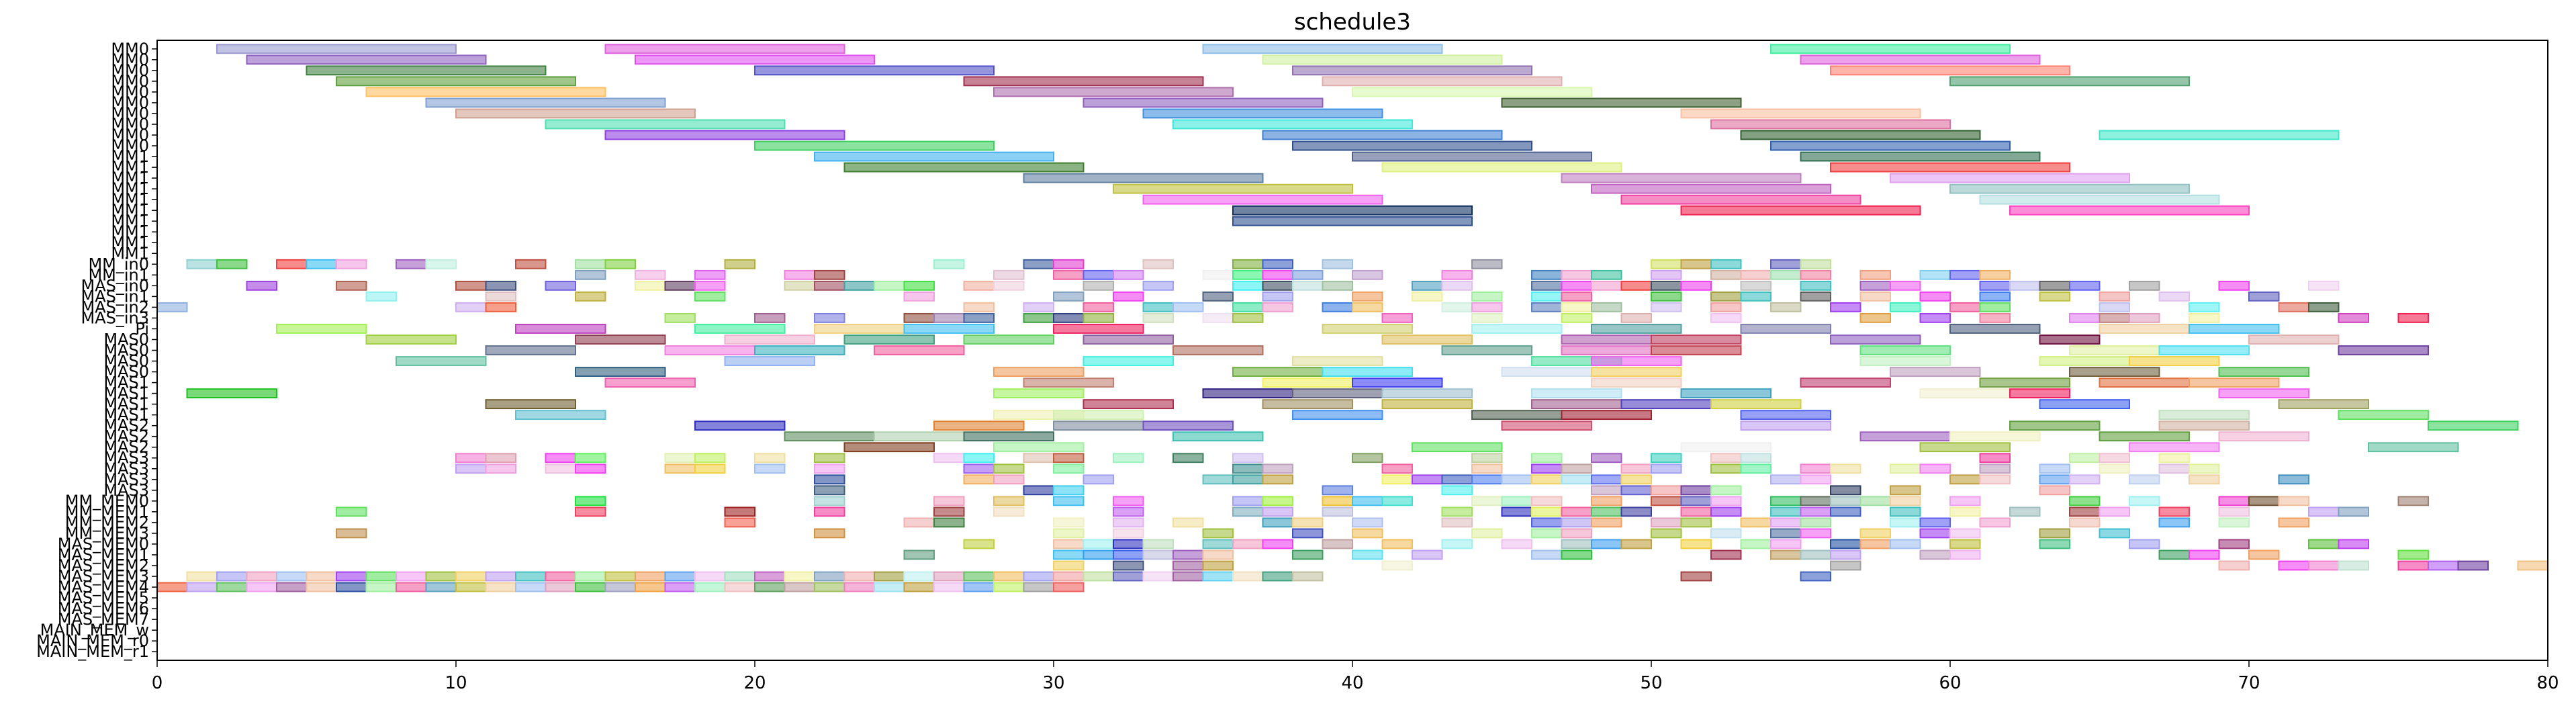  What do you see at coordinates (92, 652) in the screenshot?
I see `y-tick-label: MAIN_MEM_r1` at bounding box center [92, 652].